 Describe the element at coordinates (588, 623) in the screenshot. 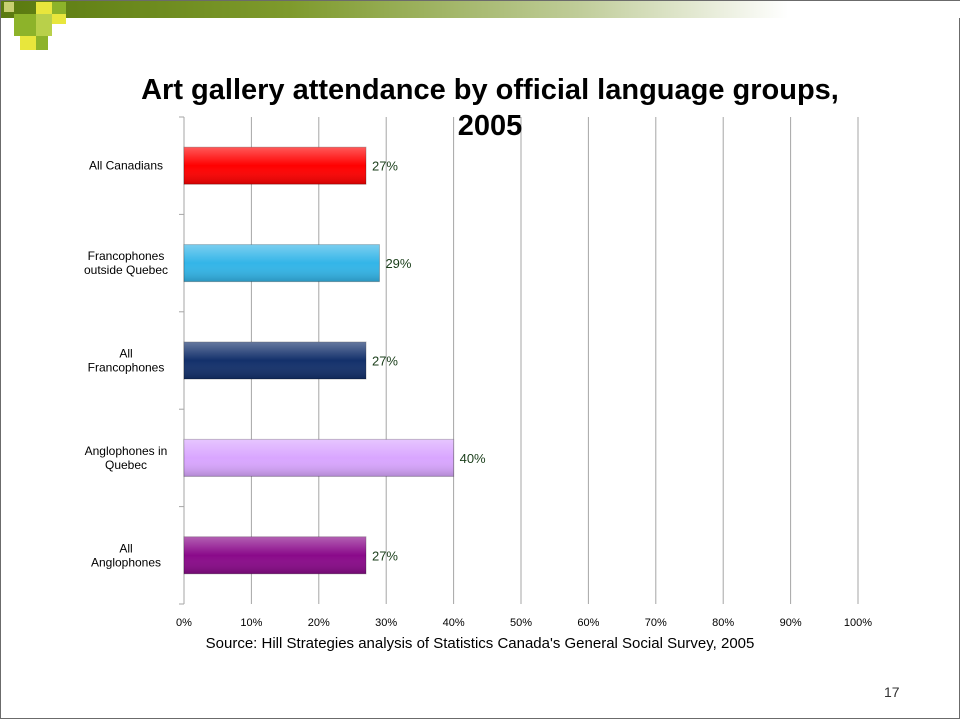

I see `x-tick-label: 60%` at that location.